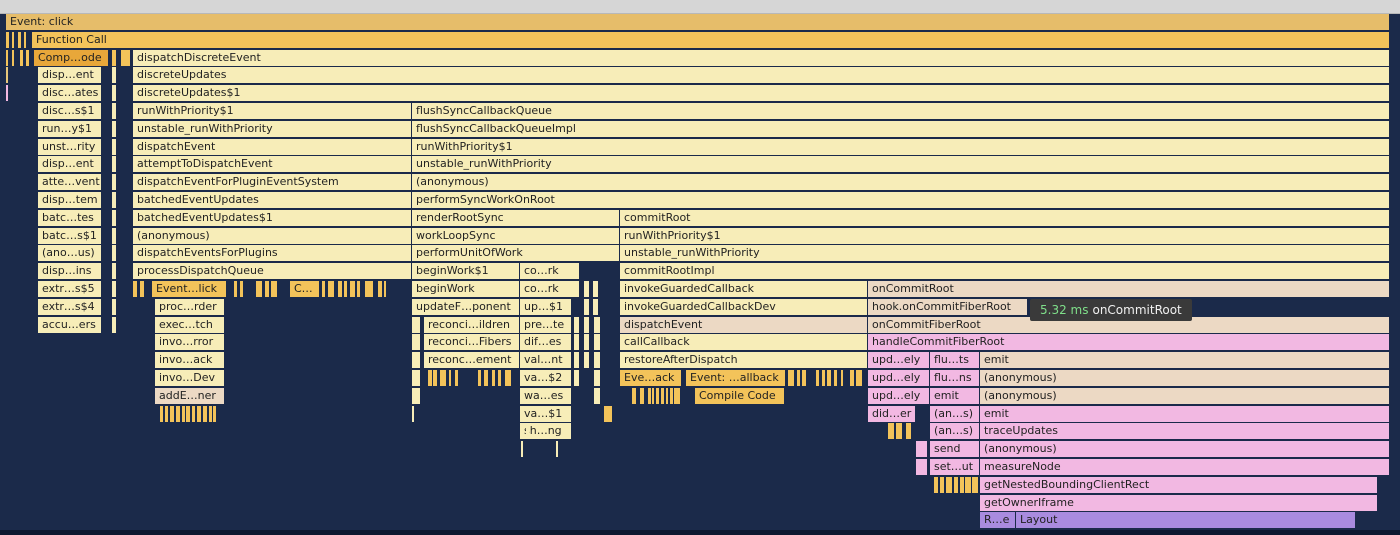 This screenshot has width=1400, height=535. What do you see at coordinates (955, 467) in the screenshot?
I see `flame-frame: set…ut` at bounding box center [955, 467].